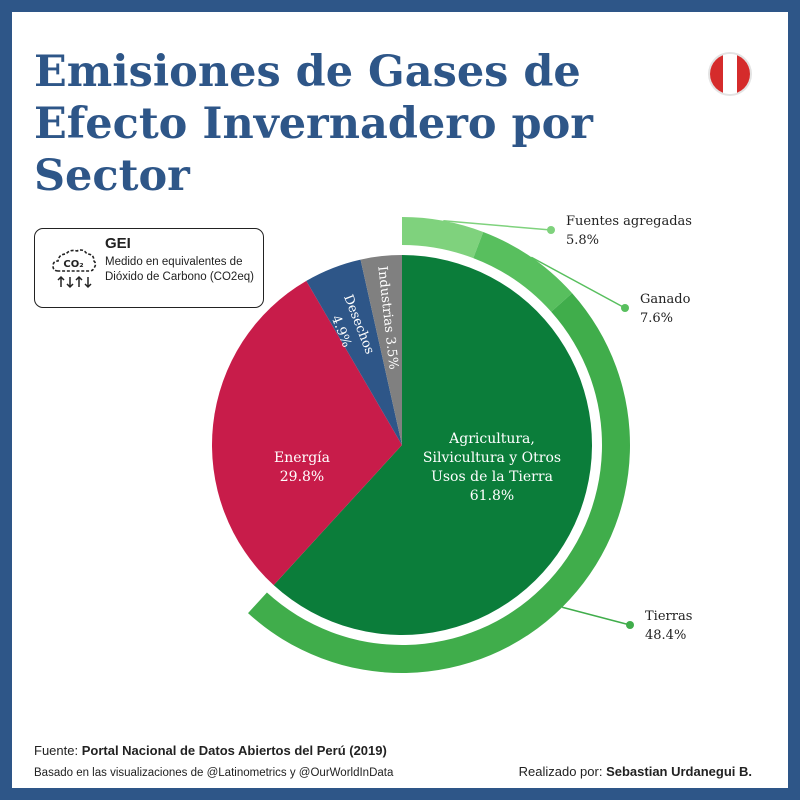  I want to click on ring-segment-fuentes-agregadas, so click(443, 238).